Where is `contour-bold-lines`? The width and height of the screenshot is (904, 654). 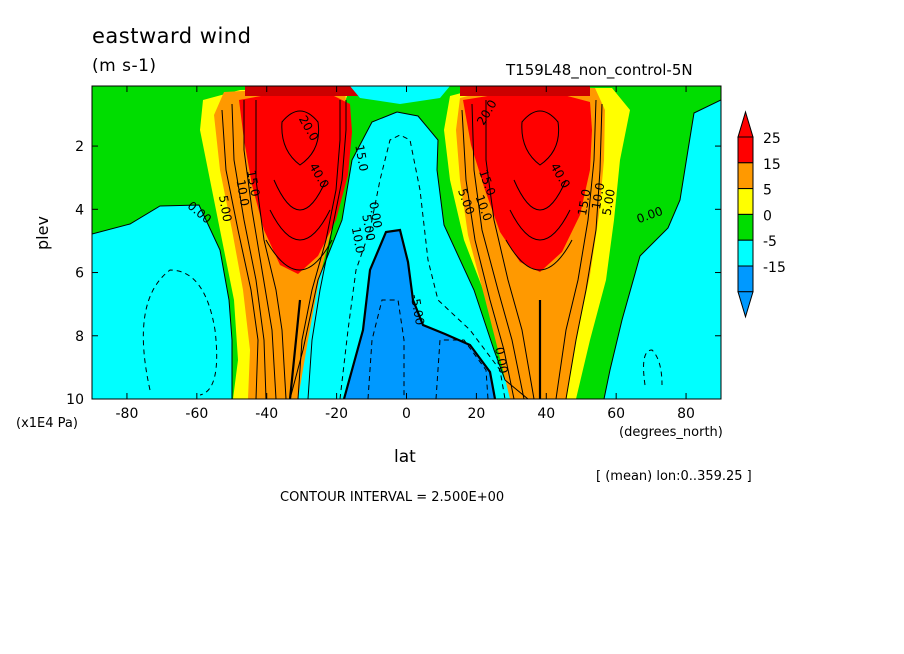
contour-bold-lines is located at coordinates (415, 313).